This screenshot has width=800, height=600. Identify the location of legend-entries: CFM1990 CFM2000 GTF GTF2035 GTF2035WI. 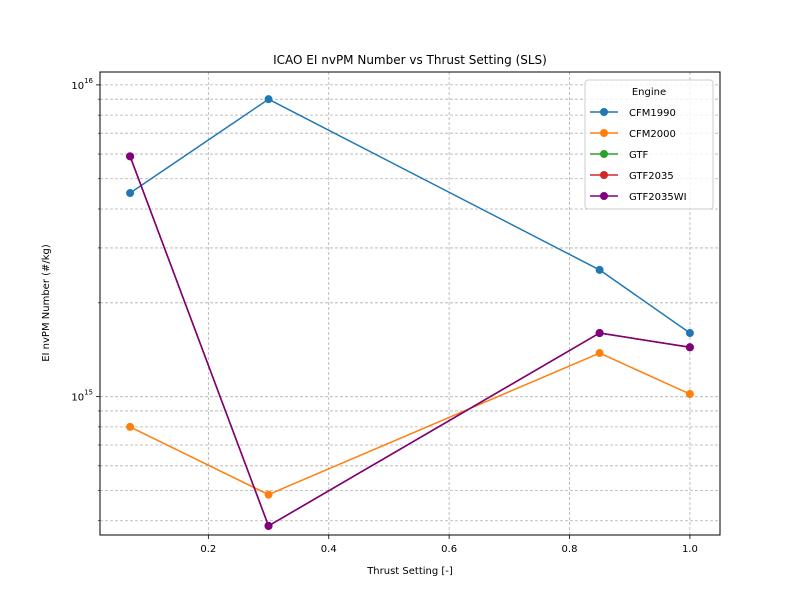
(638, 155).